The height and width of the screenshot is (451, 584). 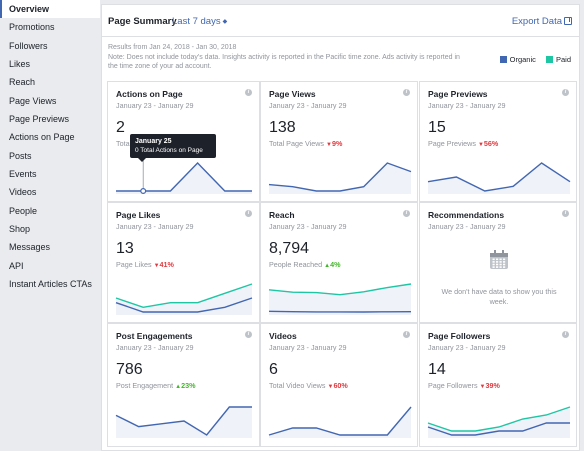 I want to click on sidebar-item-instant-articles-ctas: Instant Articles CTAs, so click(x=50, y=284).